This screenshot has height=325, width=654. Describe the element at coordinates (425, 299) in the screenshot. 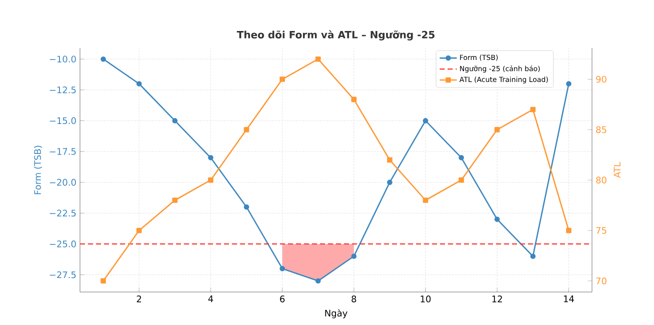

I see `x-tick-label: 10` at that location.